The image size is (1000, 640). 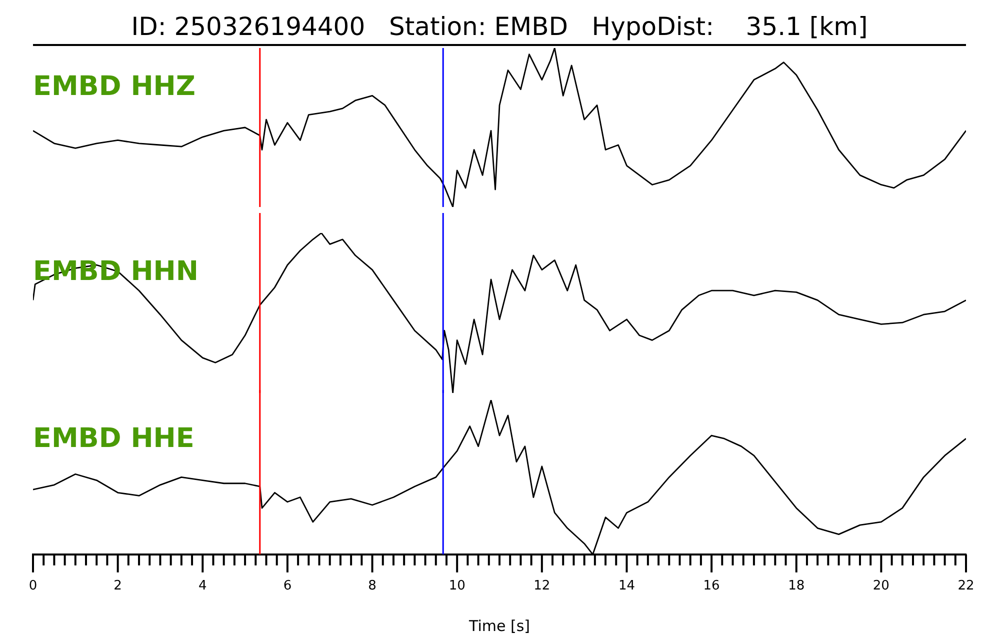 What do you see at coordinates (113, 438) in the screenshot?
I see `series-label: EMBD HHE` at bounding box center [113, 438].